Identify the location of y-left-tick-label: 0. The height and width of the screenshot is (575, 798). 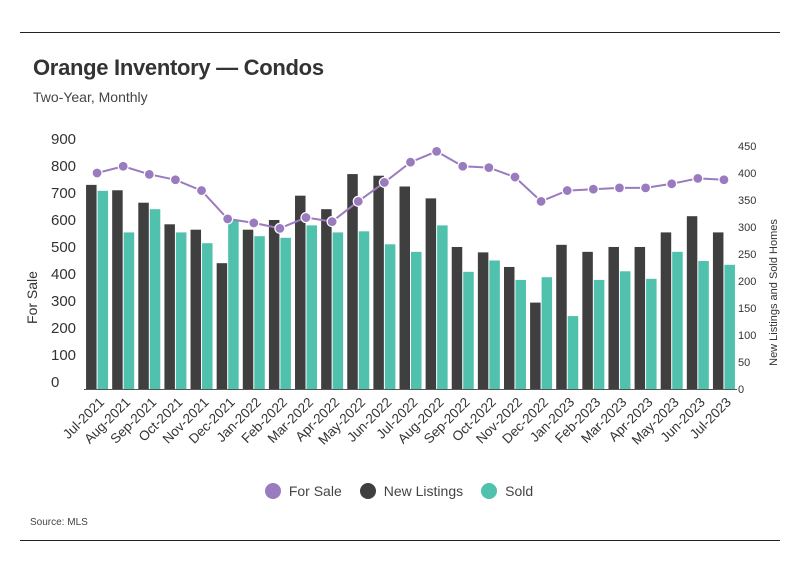
(55, 382).